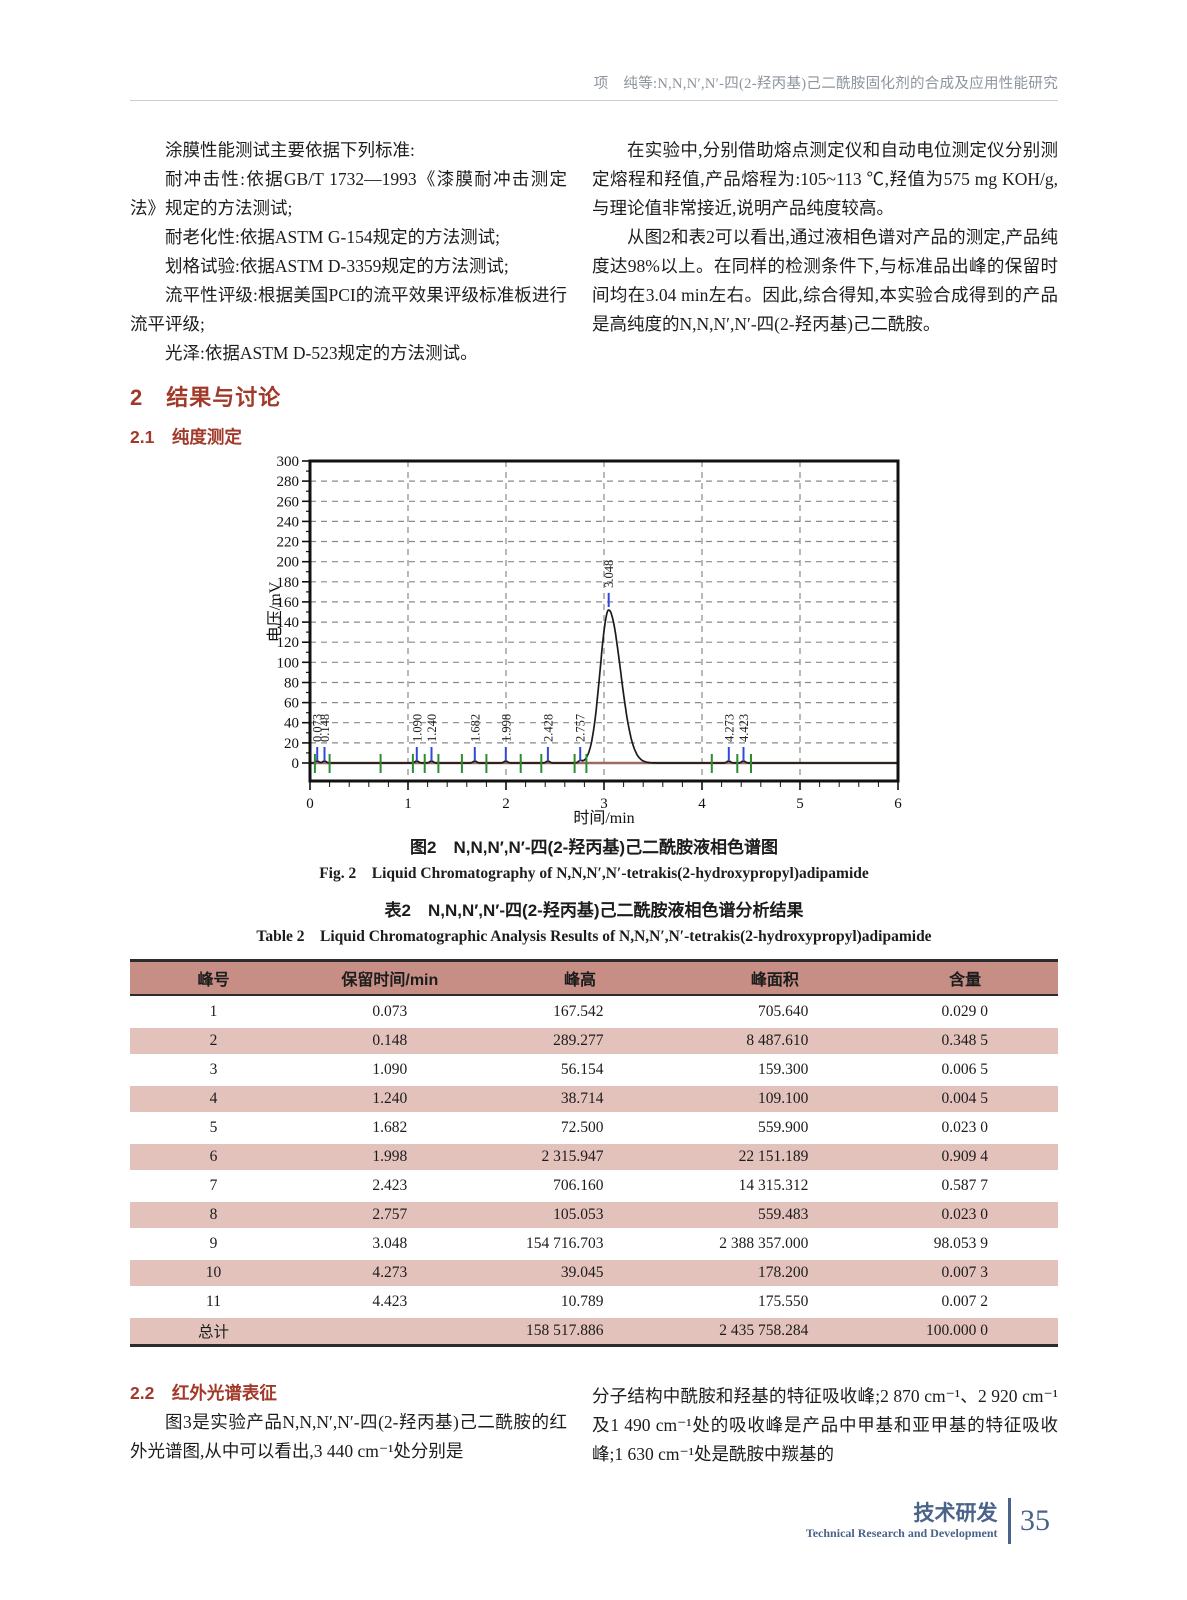  I want to click on table-row: 2 0.148 289.277 8 487.610 0.348 5, so click(594, 1041).